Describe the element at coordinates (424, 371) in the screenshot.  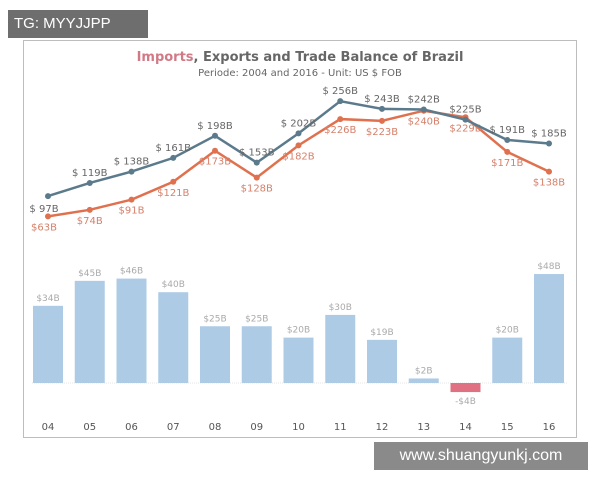
I see `bar-label-13: $2B` at that location.